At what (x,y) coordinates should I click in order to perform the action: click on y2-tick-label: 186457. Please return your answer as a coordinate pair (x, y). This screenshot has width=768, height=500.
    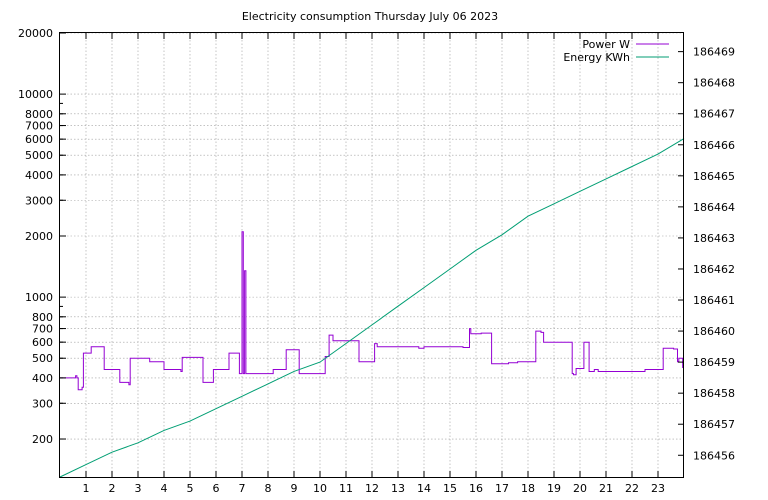
    Looking at the image, I should click on (714, 424).